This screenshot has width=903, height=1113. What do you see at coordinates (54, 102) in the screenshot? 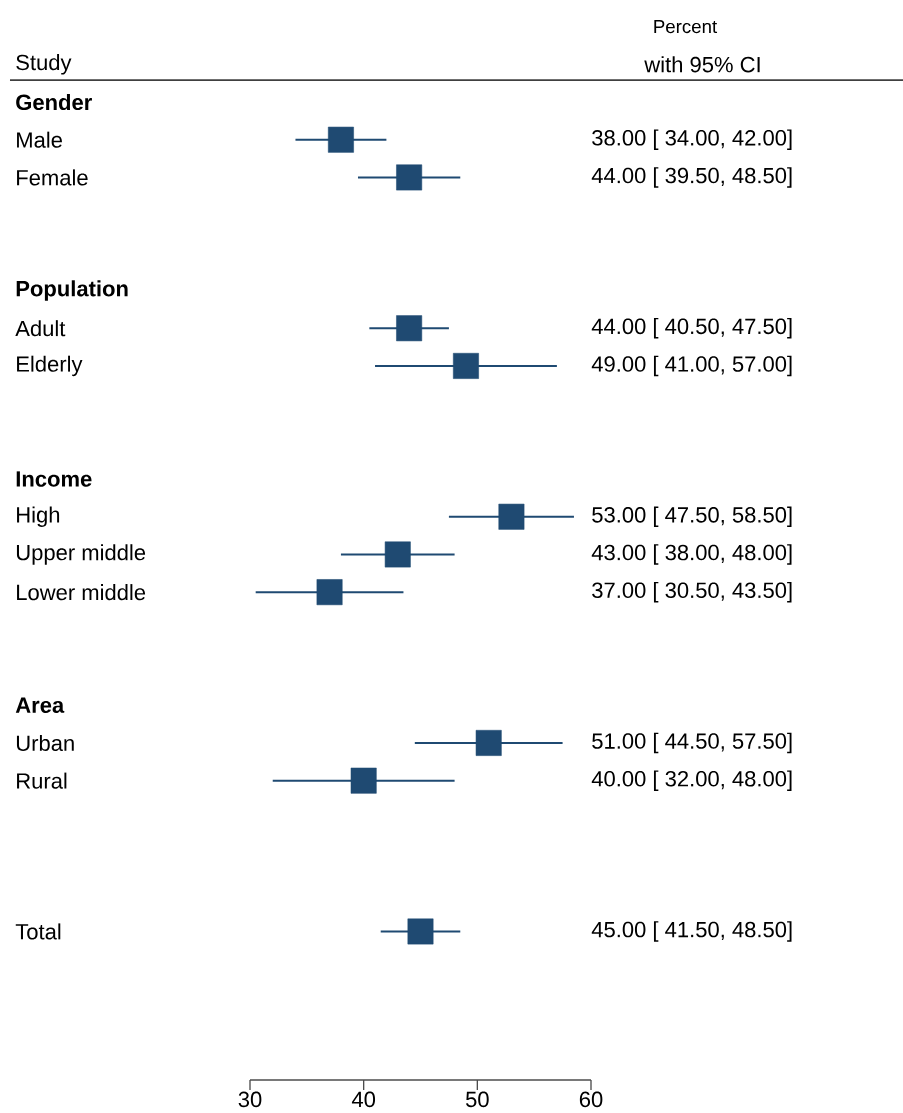
I see `y-tick-label: Gender` at bounding box center [54, 102].